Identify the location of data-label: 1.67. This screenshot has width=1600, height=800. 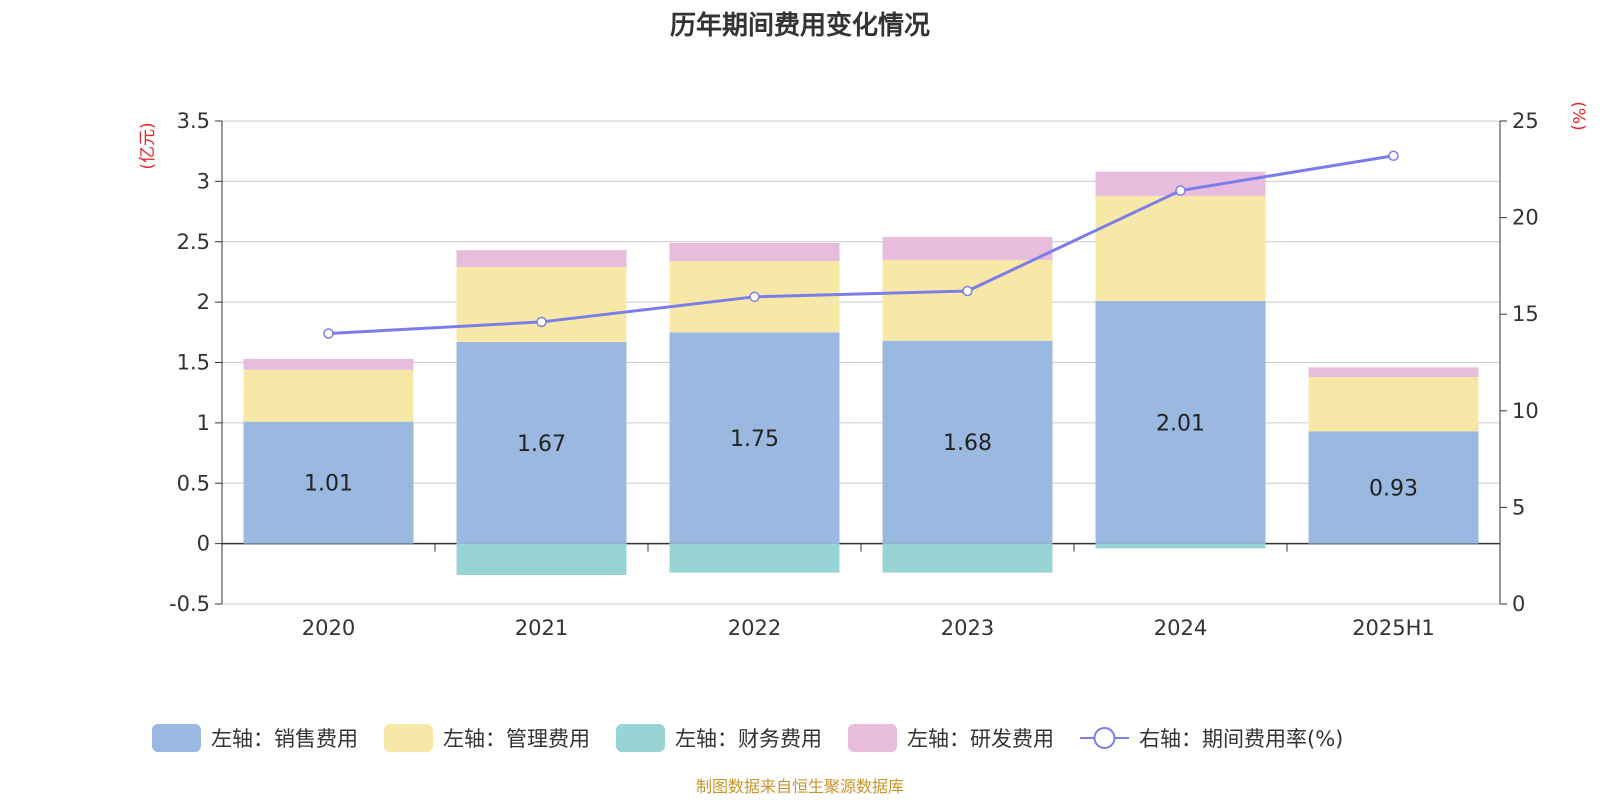
(541, 444).